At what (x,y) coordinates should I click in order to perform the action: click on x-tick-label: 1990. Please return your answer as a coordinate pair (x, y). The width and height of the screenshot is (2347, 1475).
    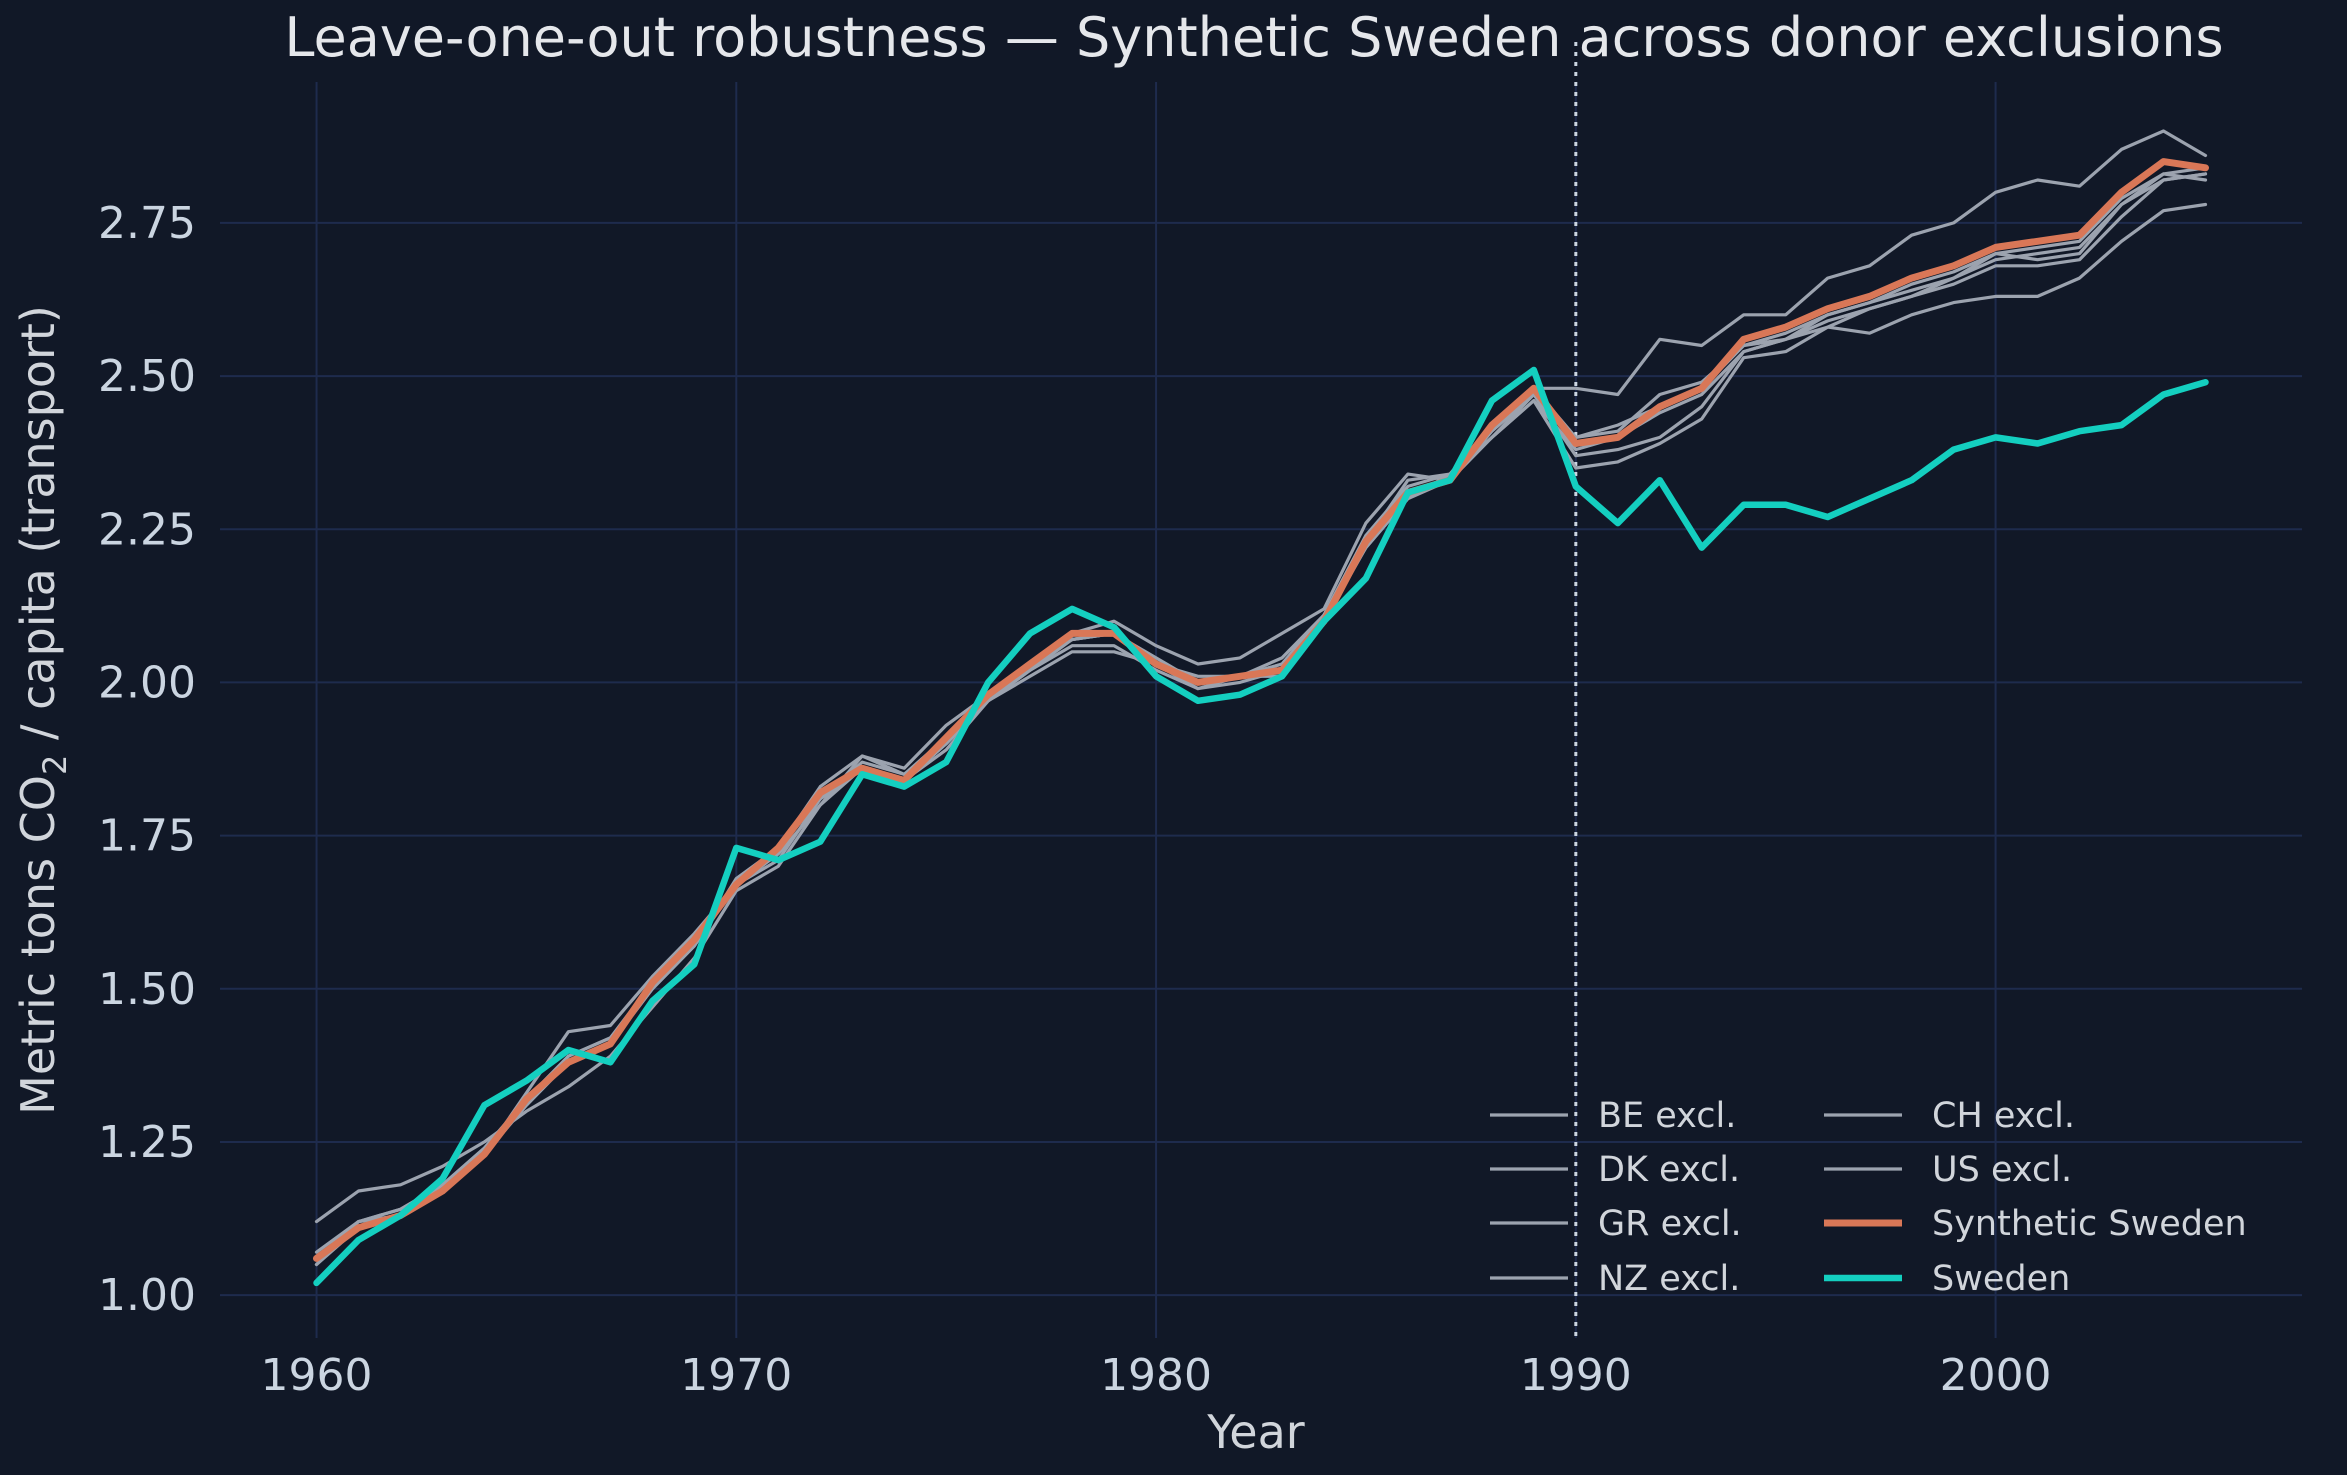
    Looking at the image, I should click on (1576, 1375).